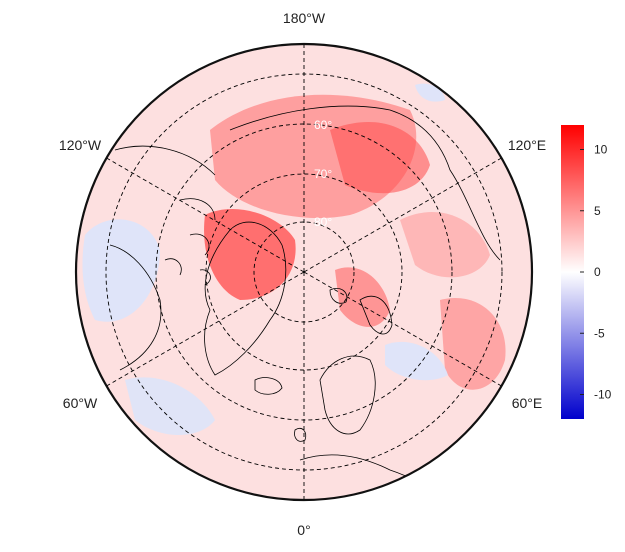 The width and height of the screenshot is (625, 552). Describe the element at coordinates (599, 333) in the screenshot. I see `colorbar-tick-label: -5` at that location.